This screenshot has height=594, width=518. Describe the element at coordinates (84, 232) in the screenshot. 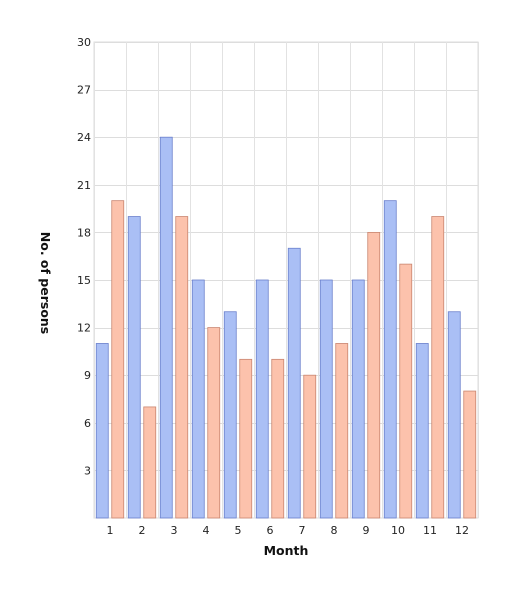

I see `y-tick-label: 18` at that location.